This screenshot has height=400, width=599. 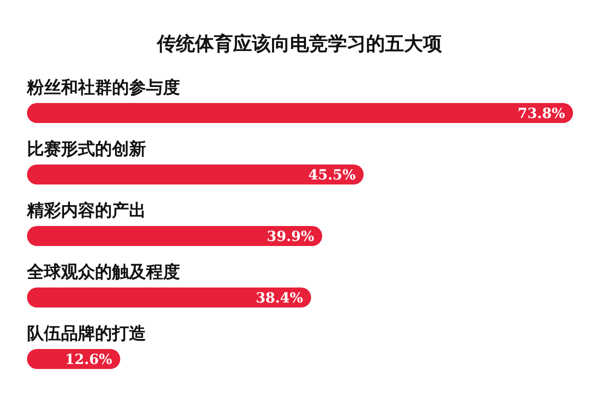 I want to click on data-label: 38.4%, so click(x=280, y=298).